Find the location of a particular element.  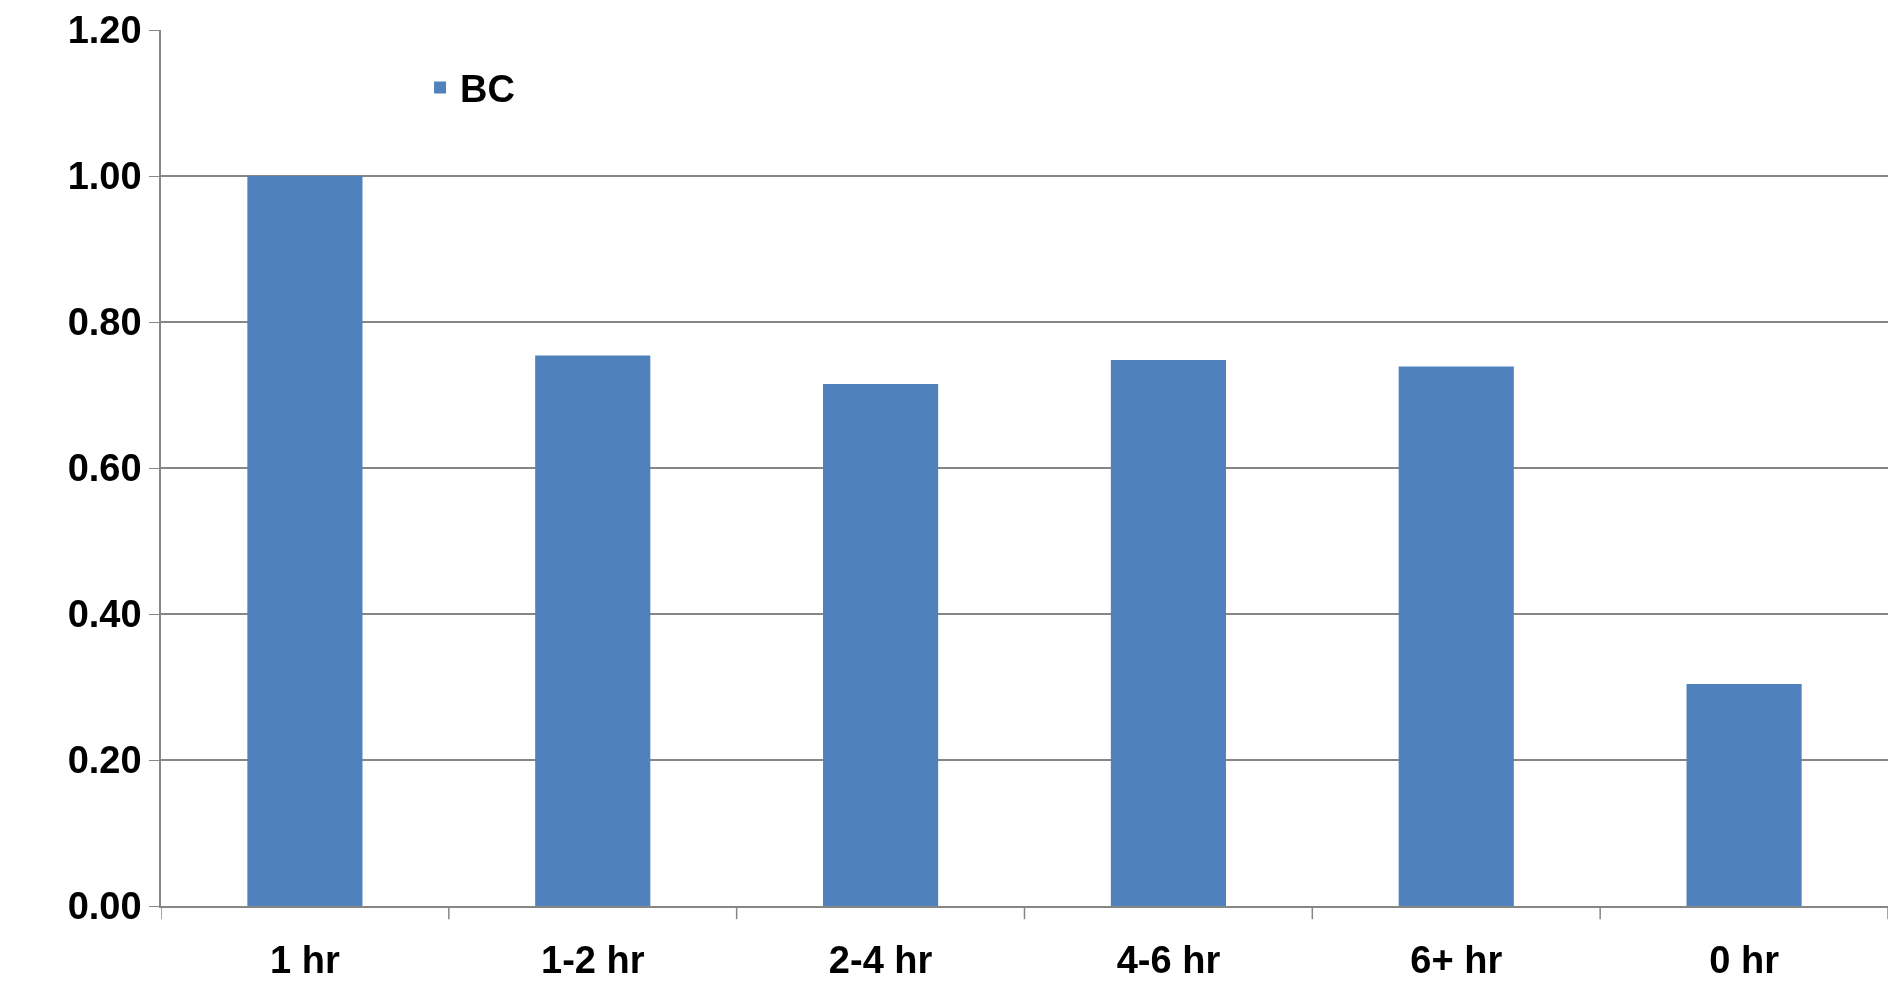

y-tick-label: 0.80 is located at coordinates (104, 322).